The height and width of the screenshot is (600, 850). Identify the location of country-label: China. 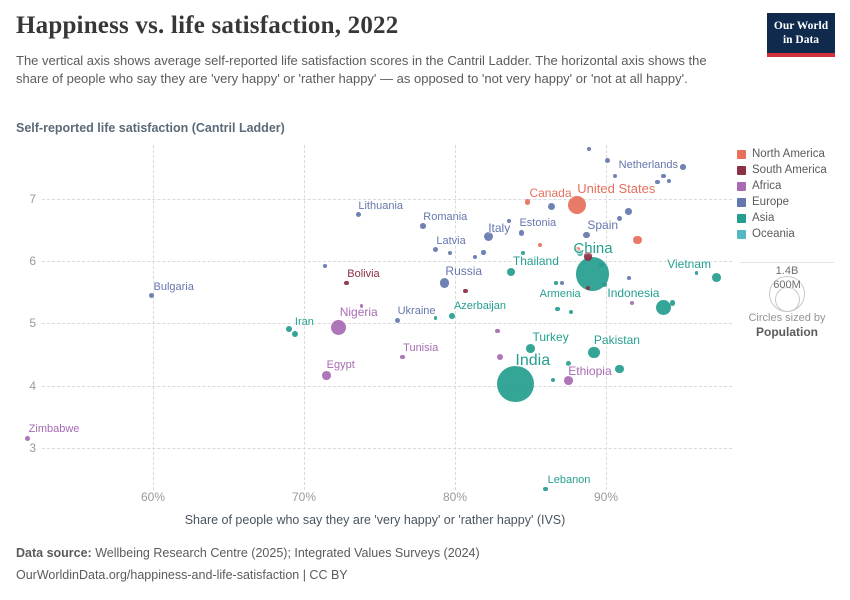
(593, 249).